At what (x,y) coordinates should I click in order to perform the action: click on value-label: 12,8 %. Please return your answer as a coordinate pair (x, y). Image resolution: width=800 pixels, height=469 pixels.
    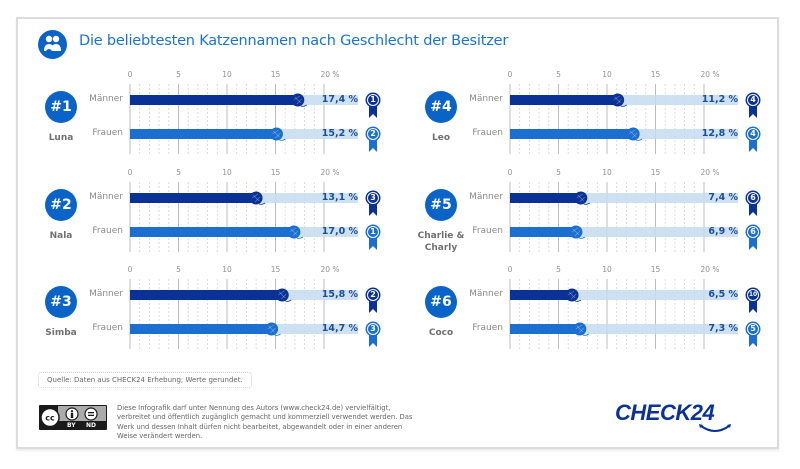
    Looking at the image, I should click on (719, 133).